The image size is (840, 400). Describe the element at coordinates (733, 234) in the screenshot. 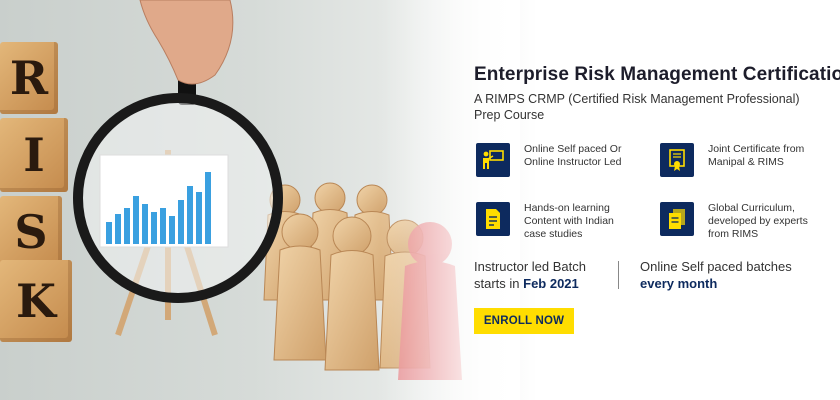

I see `feature-line: from RIMS` at that location.